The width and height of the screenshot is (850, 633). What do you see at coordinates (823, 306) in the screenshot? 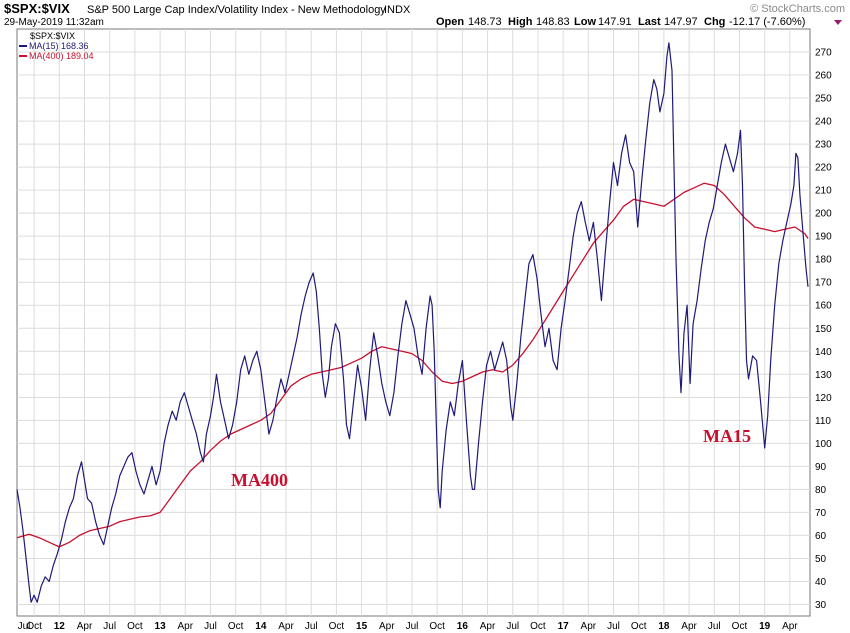
I see `y-tick-label: 160` at bounding box center [823, 306].